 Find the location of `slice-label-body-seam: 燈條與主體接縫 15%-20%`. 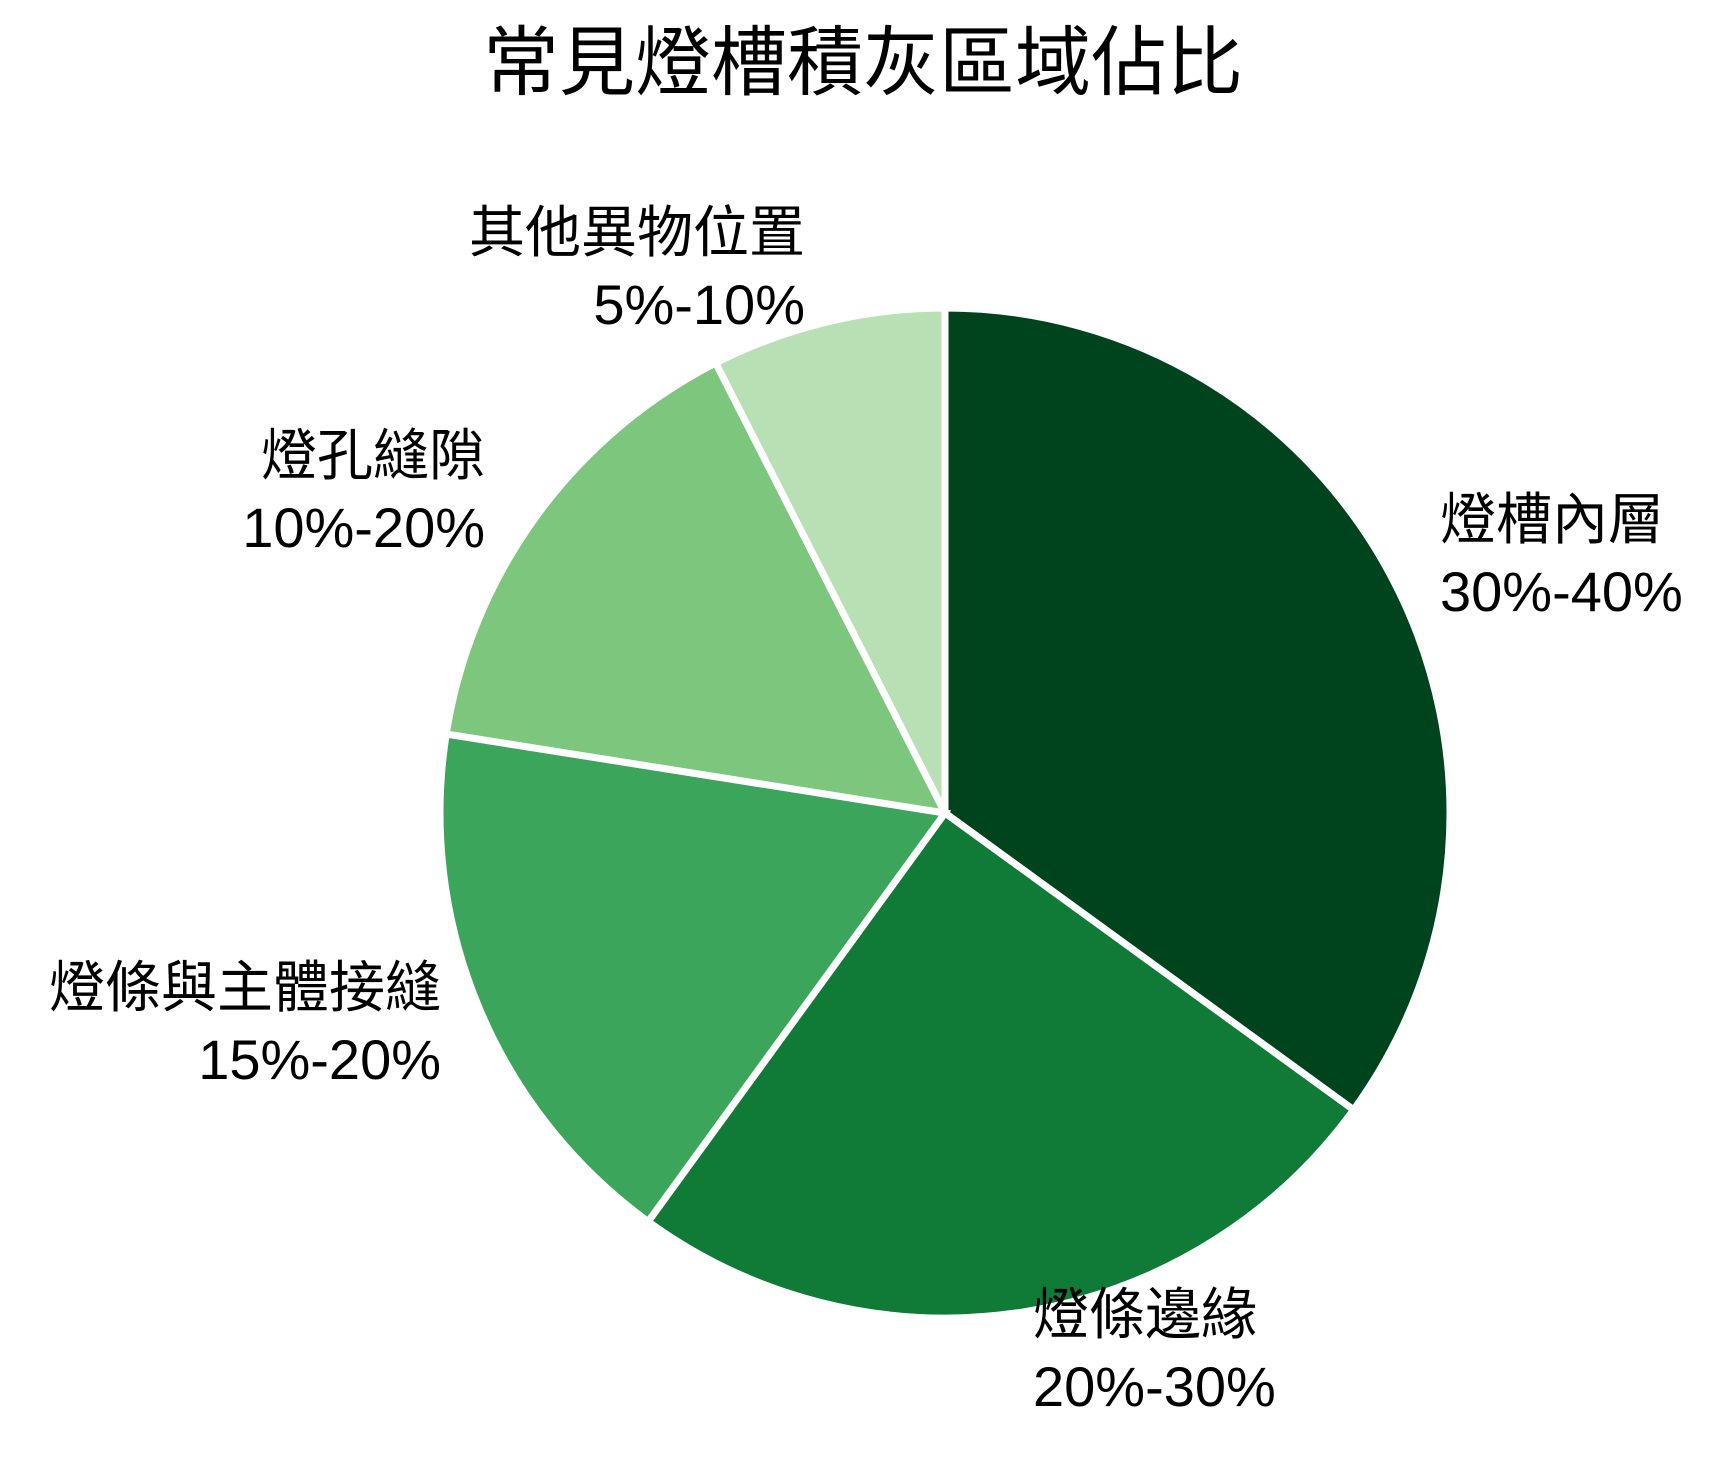

slice-label-body-seam: 燈條與主體接縫 15%-20% is located at coordinates (245, 1024).